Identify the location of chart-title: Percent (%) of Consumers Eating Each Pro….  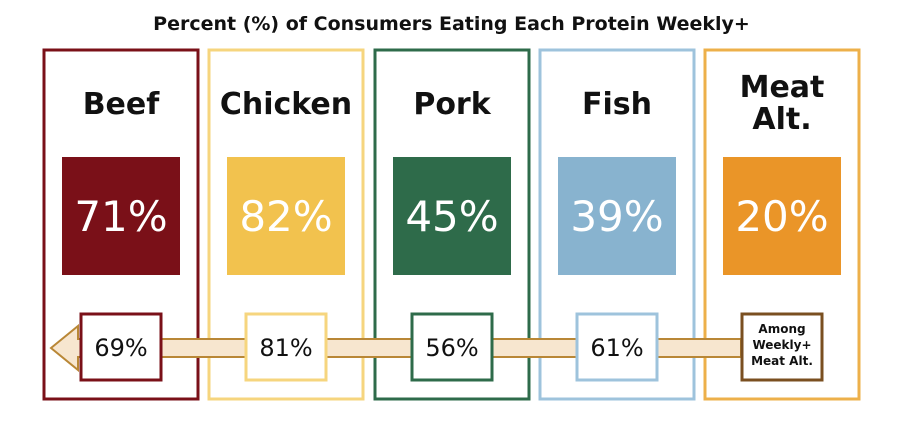
(451, 24).